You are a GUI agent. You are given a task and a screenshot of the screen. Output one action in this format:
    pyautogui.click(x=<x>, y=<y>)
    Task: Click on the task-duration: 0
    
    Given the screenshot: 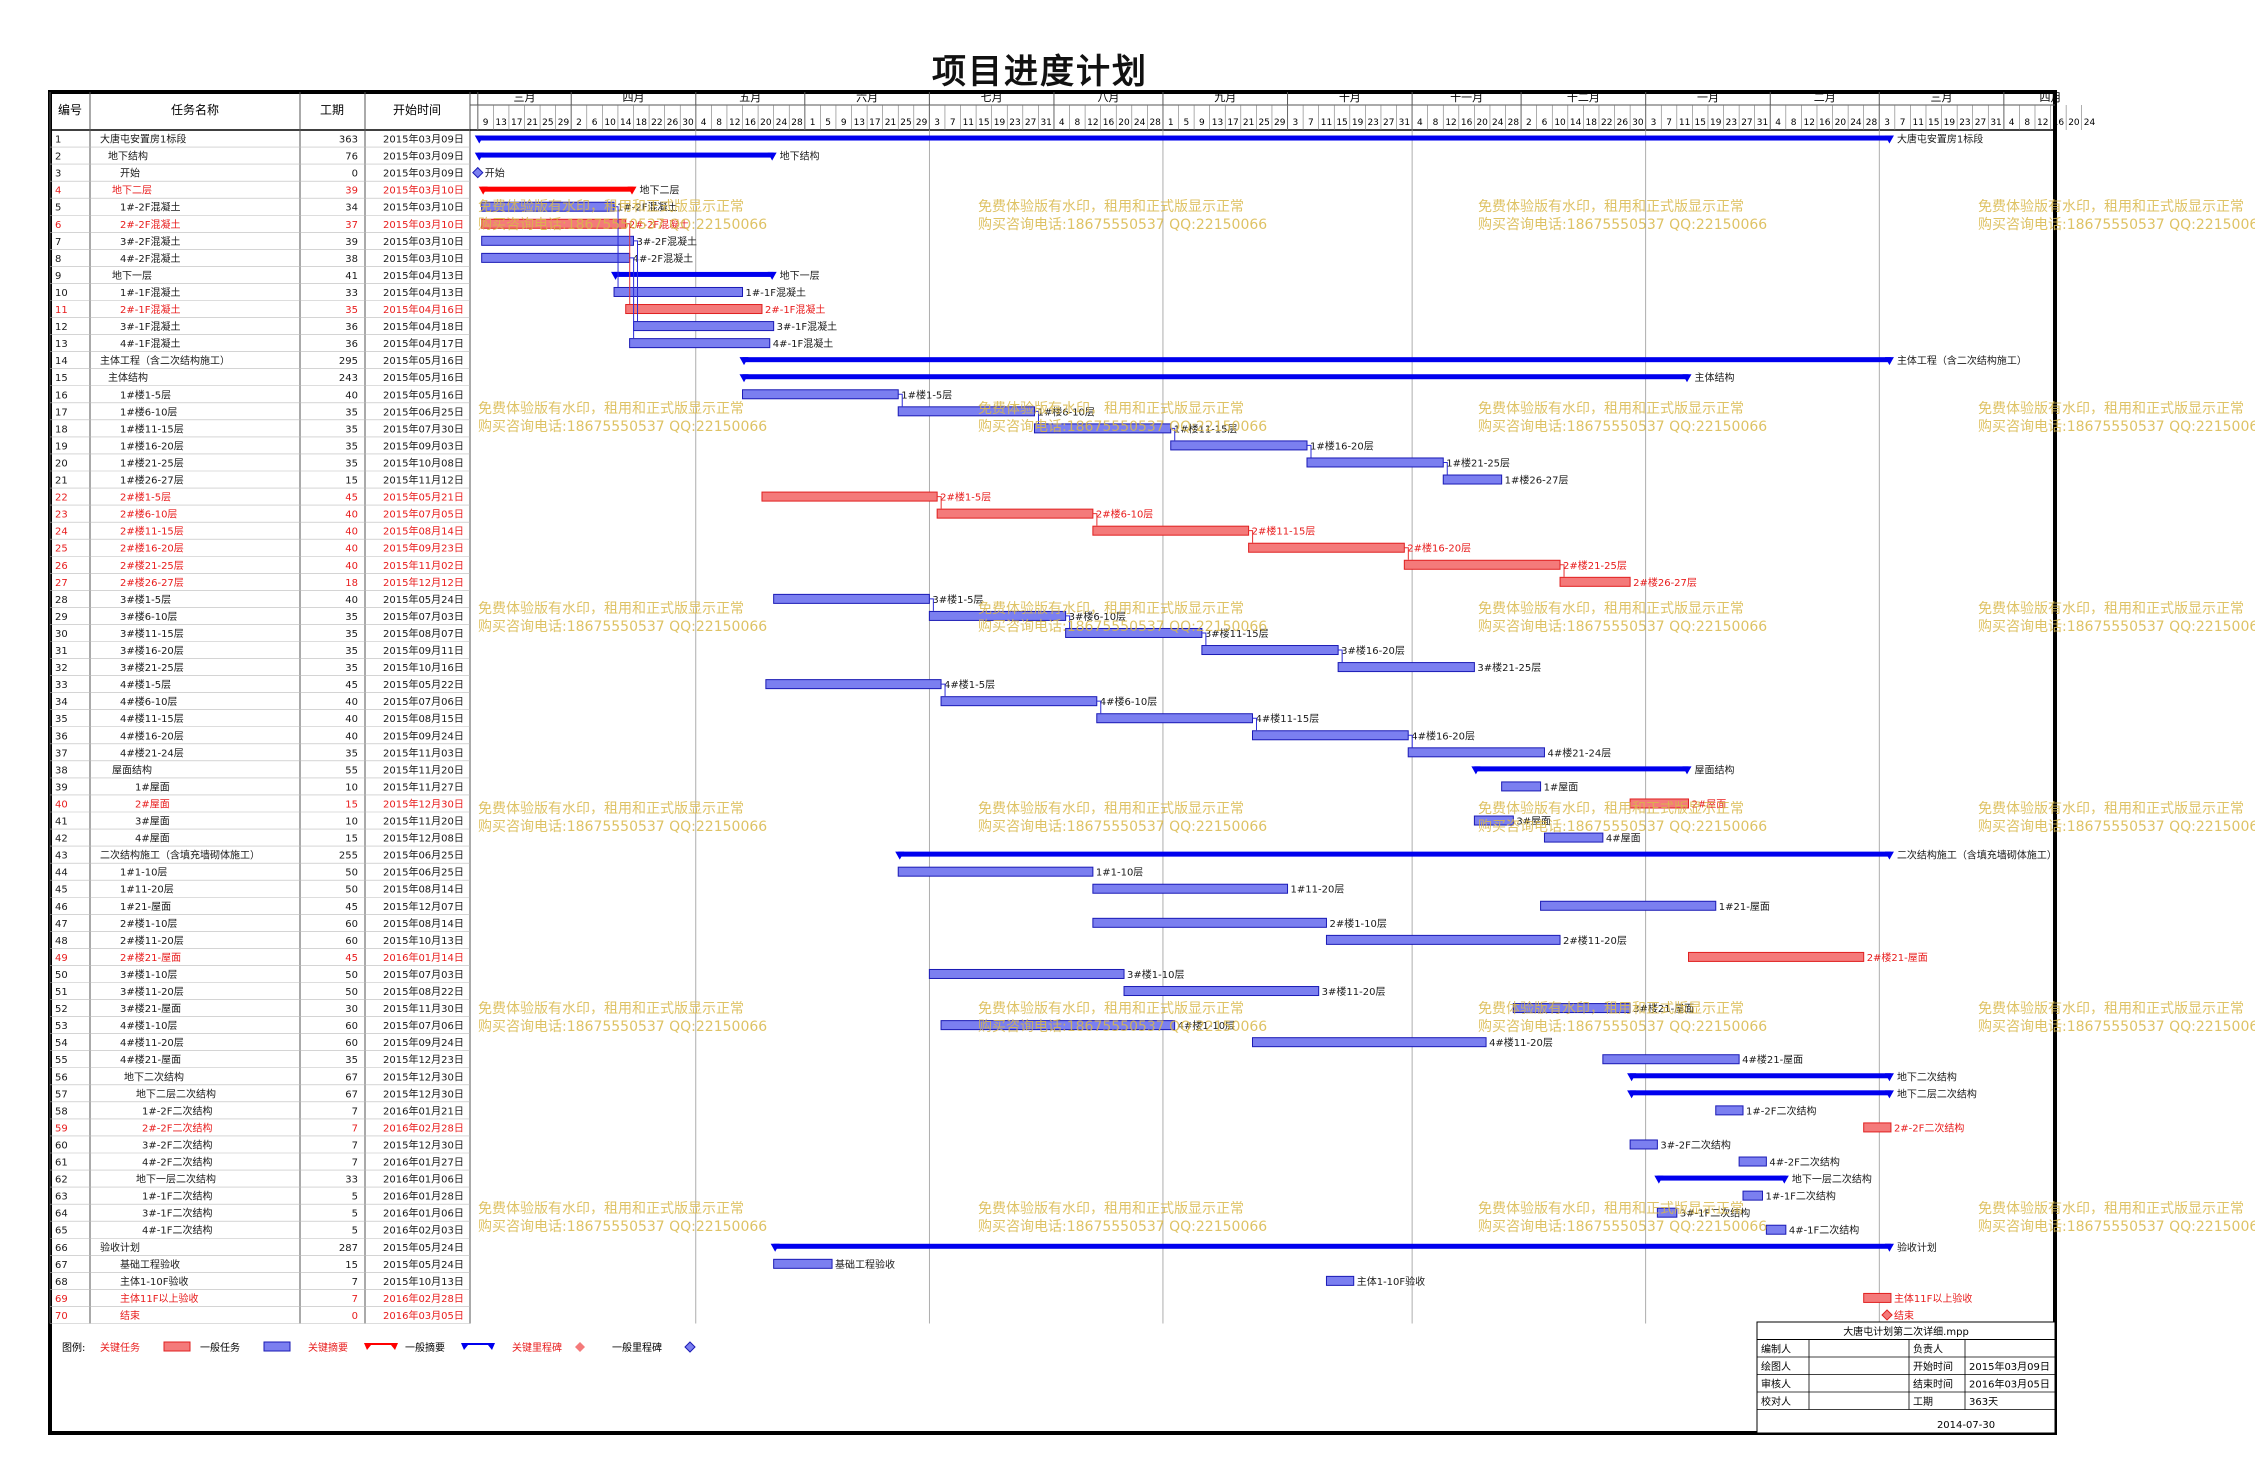 What is the action you would take?
    pyautogui.click(x=355, y=174)
    